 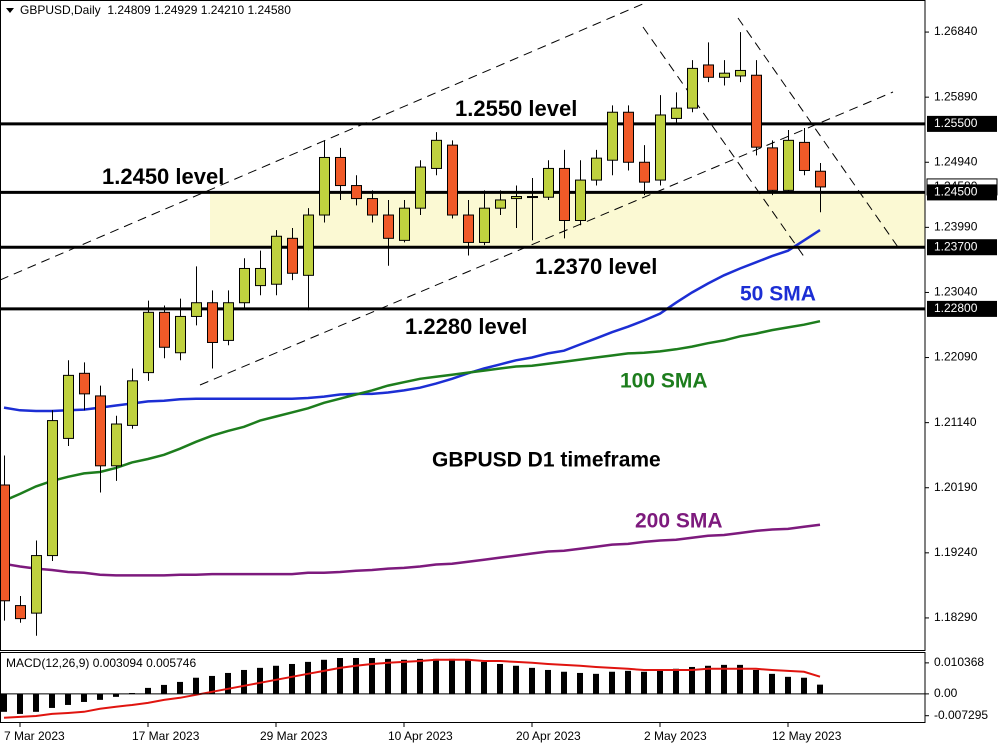 I want to click on series-label: 50 SMA, so click(x=778, y=294).